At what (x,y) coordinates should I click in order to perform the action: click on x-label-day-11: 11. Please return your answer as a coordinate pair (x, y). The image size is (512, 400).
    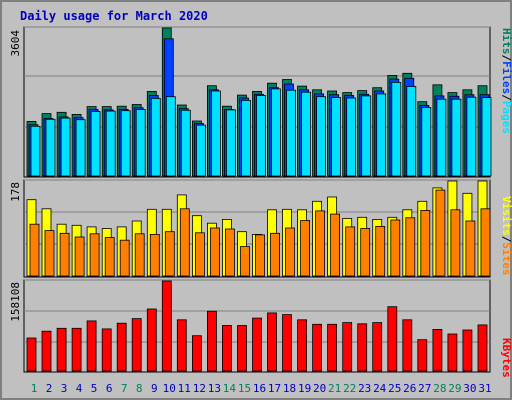
    Looking at the image, I should click on (184, 388).